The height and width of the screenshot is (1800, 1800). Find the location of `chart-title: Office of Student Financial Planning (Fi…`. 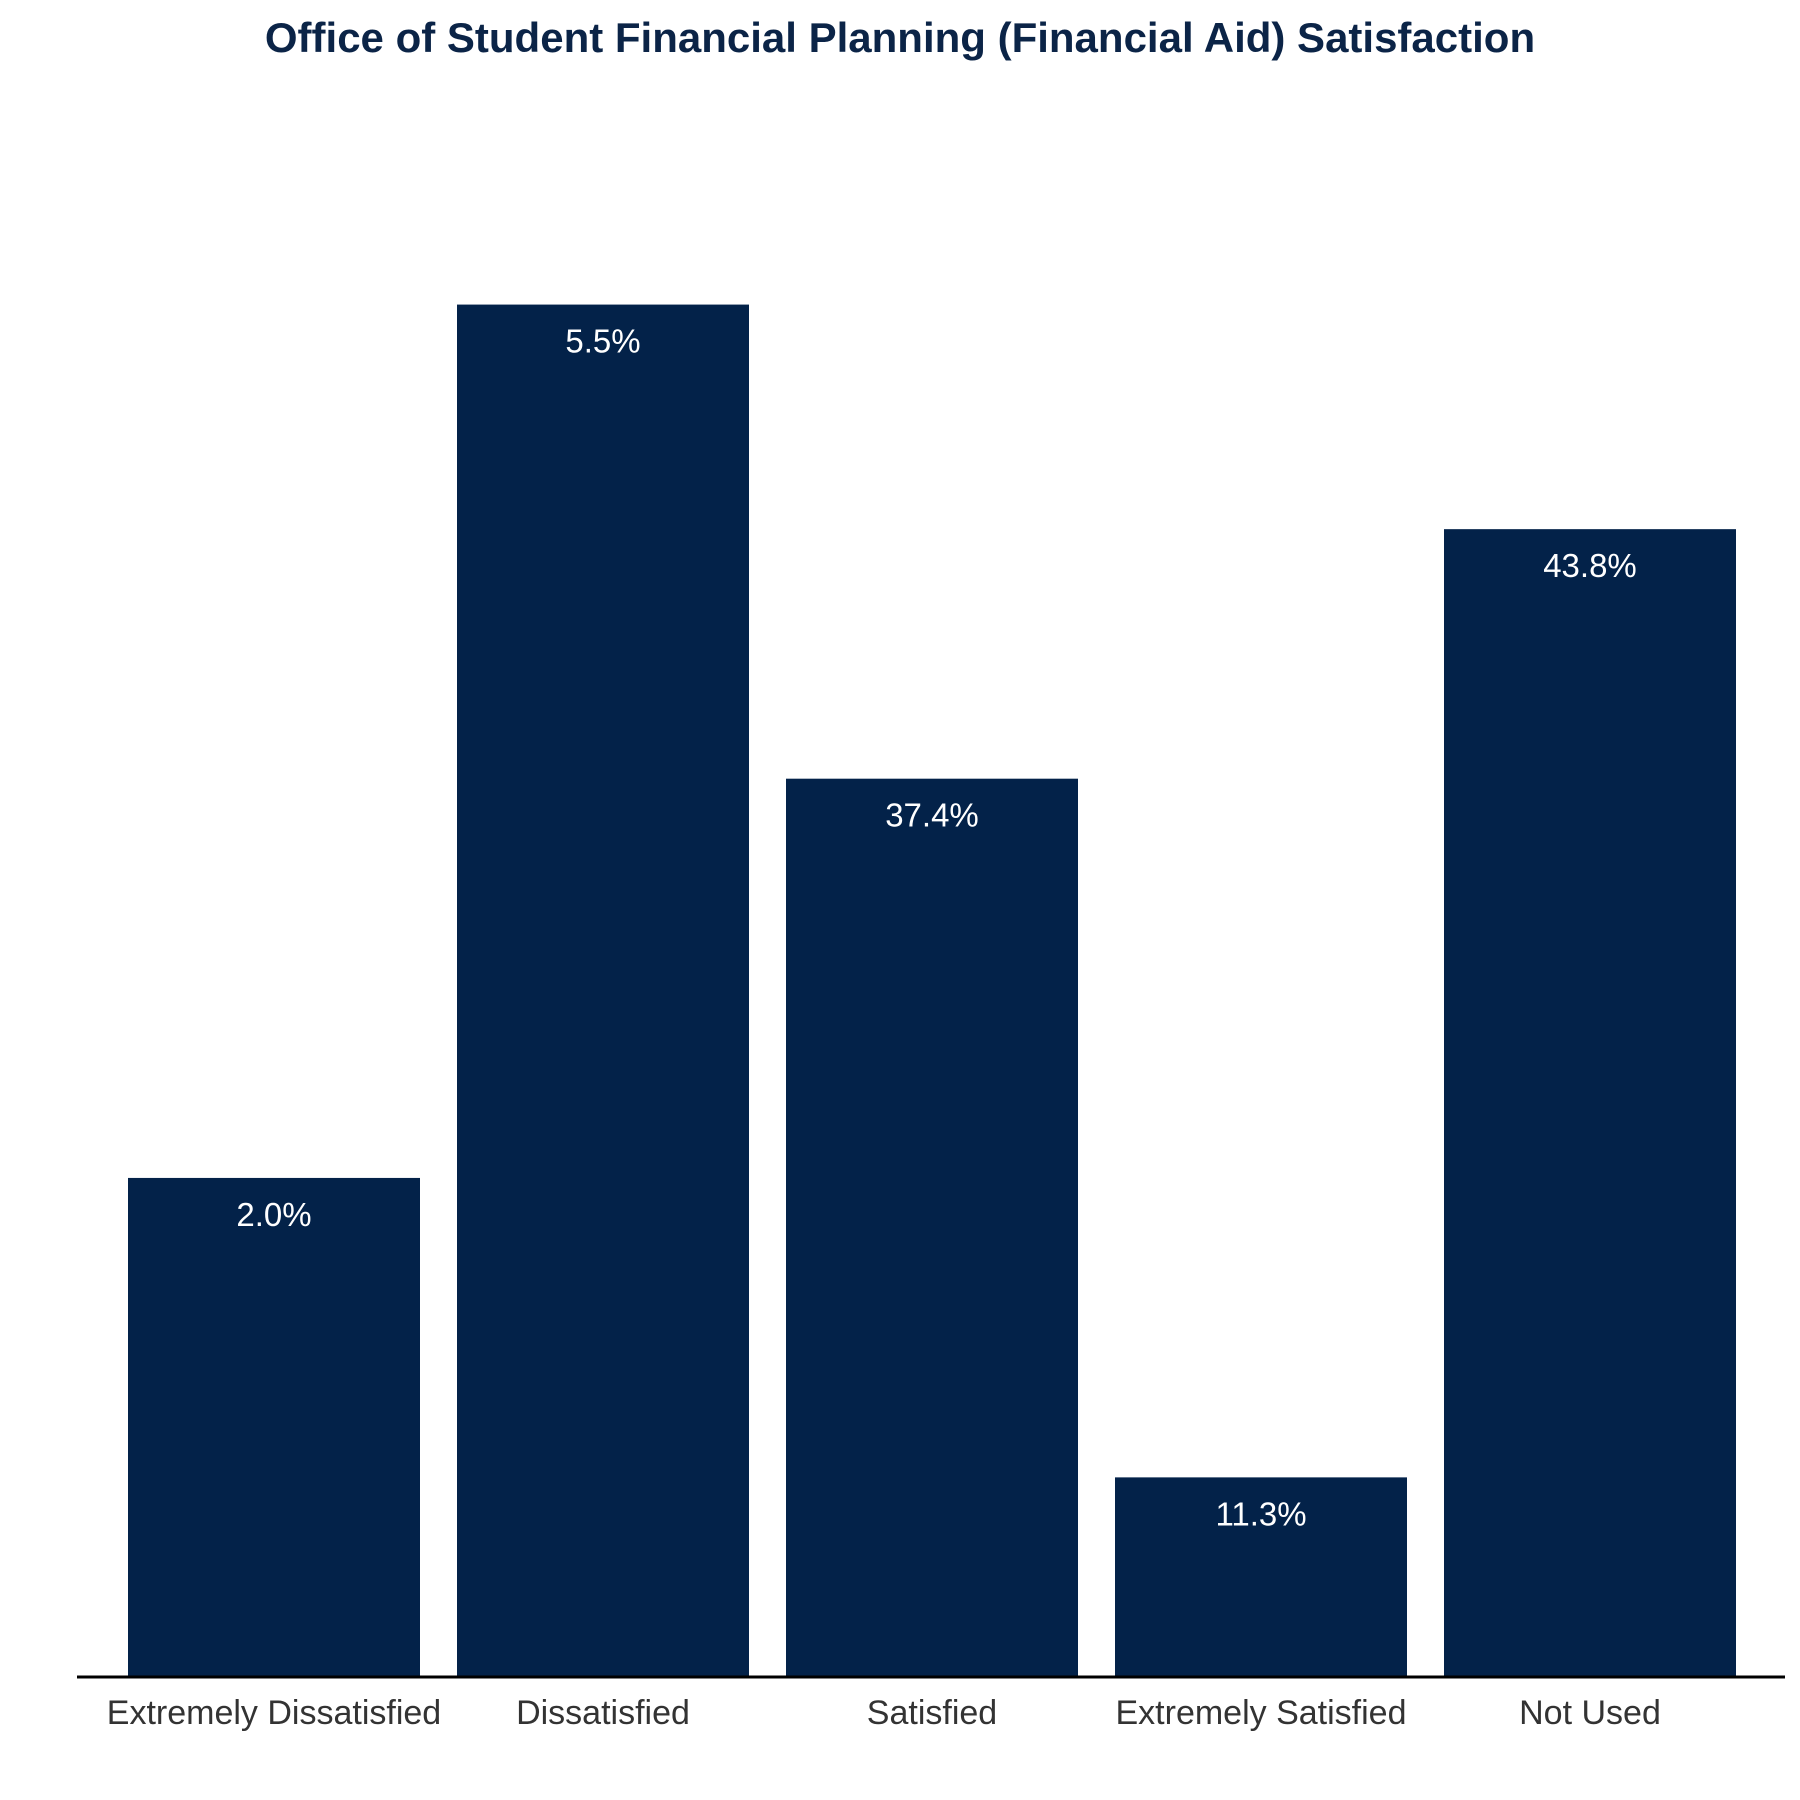

chart-title: Office of Student Financial Planning (Fi… is located at coordinates (900, 37).